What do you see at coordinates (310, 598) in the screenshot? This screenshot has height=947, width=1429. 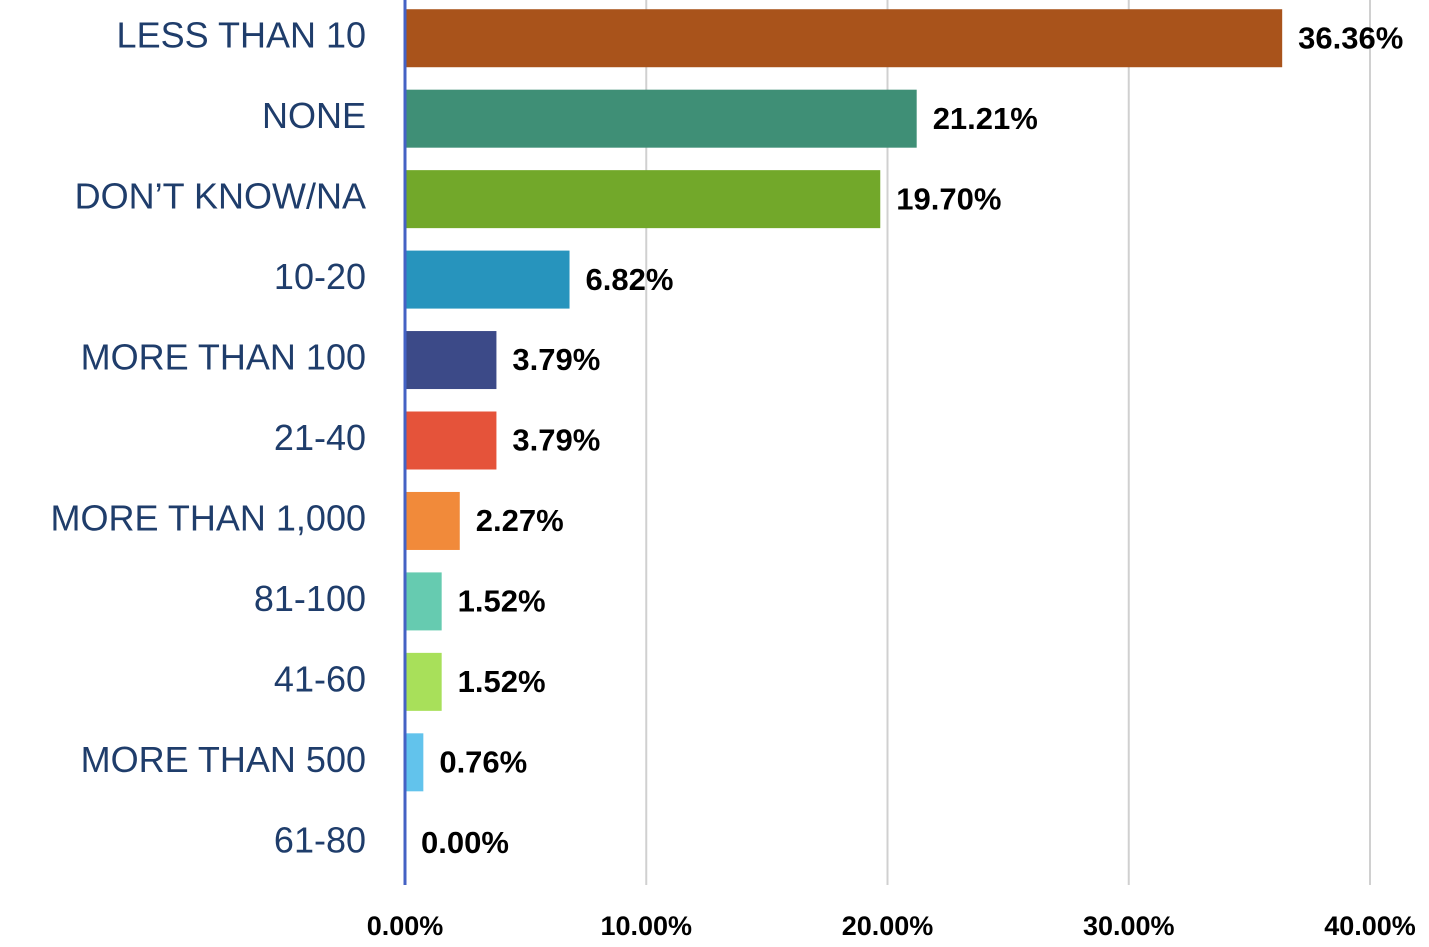 I see `y-tick-label: 81-100` at bounding box center [310, 598].